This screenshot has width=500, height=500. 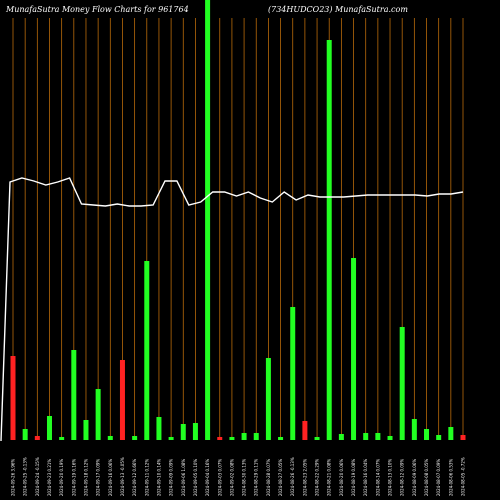 What do you see at coordinates (329, 477) in the screenshot?
I see `x-tick-label: 2024-08-21 0.08%` at bounding box center [329, 477].